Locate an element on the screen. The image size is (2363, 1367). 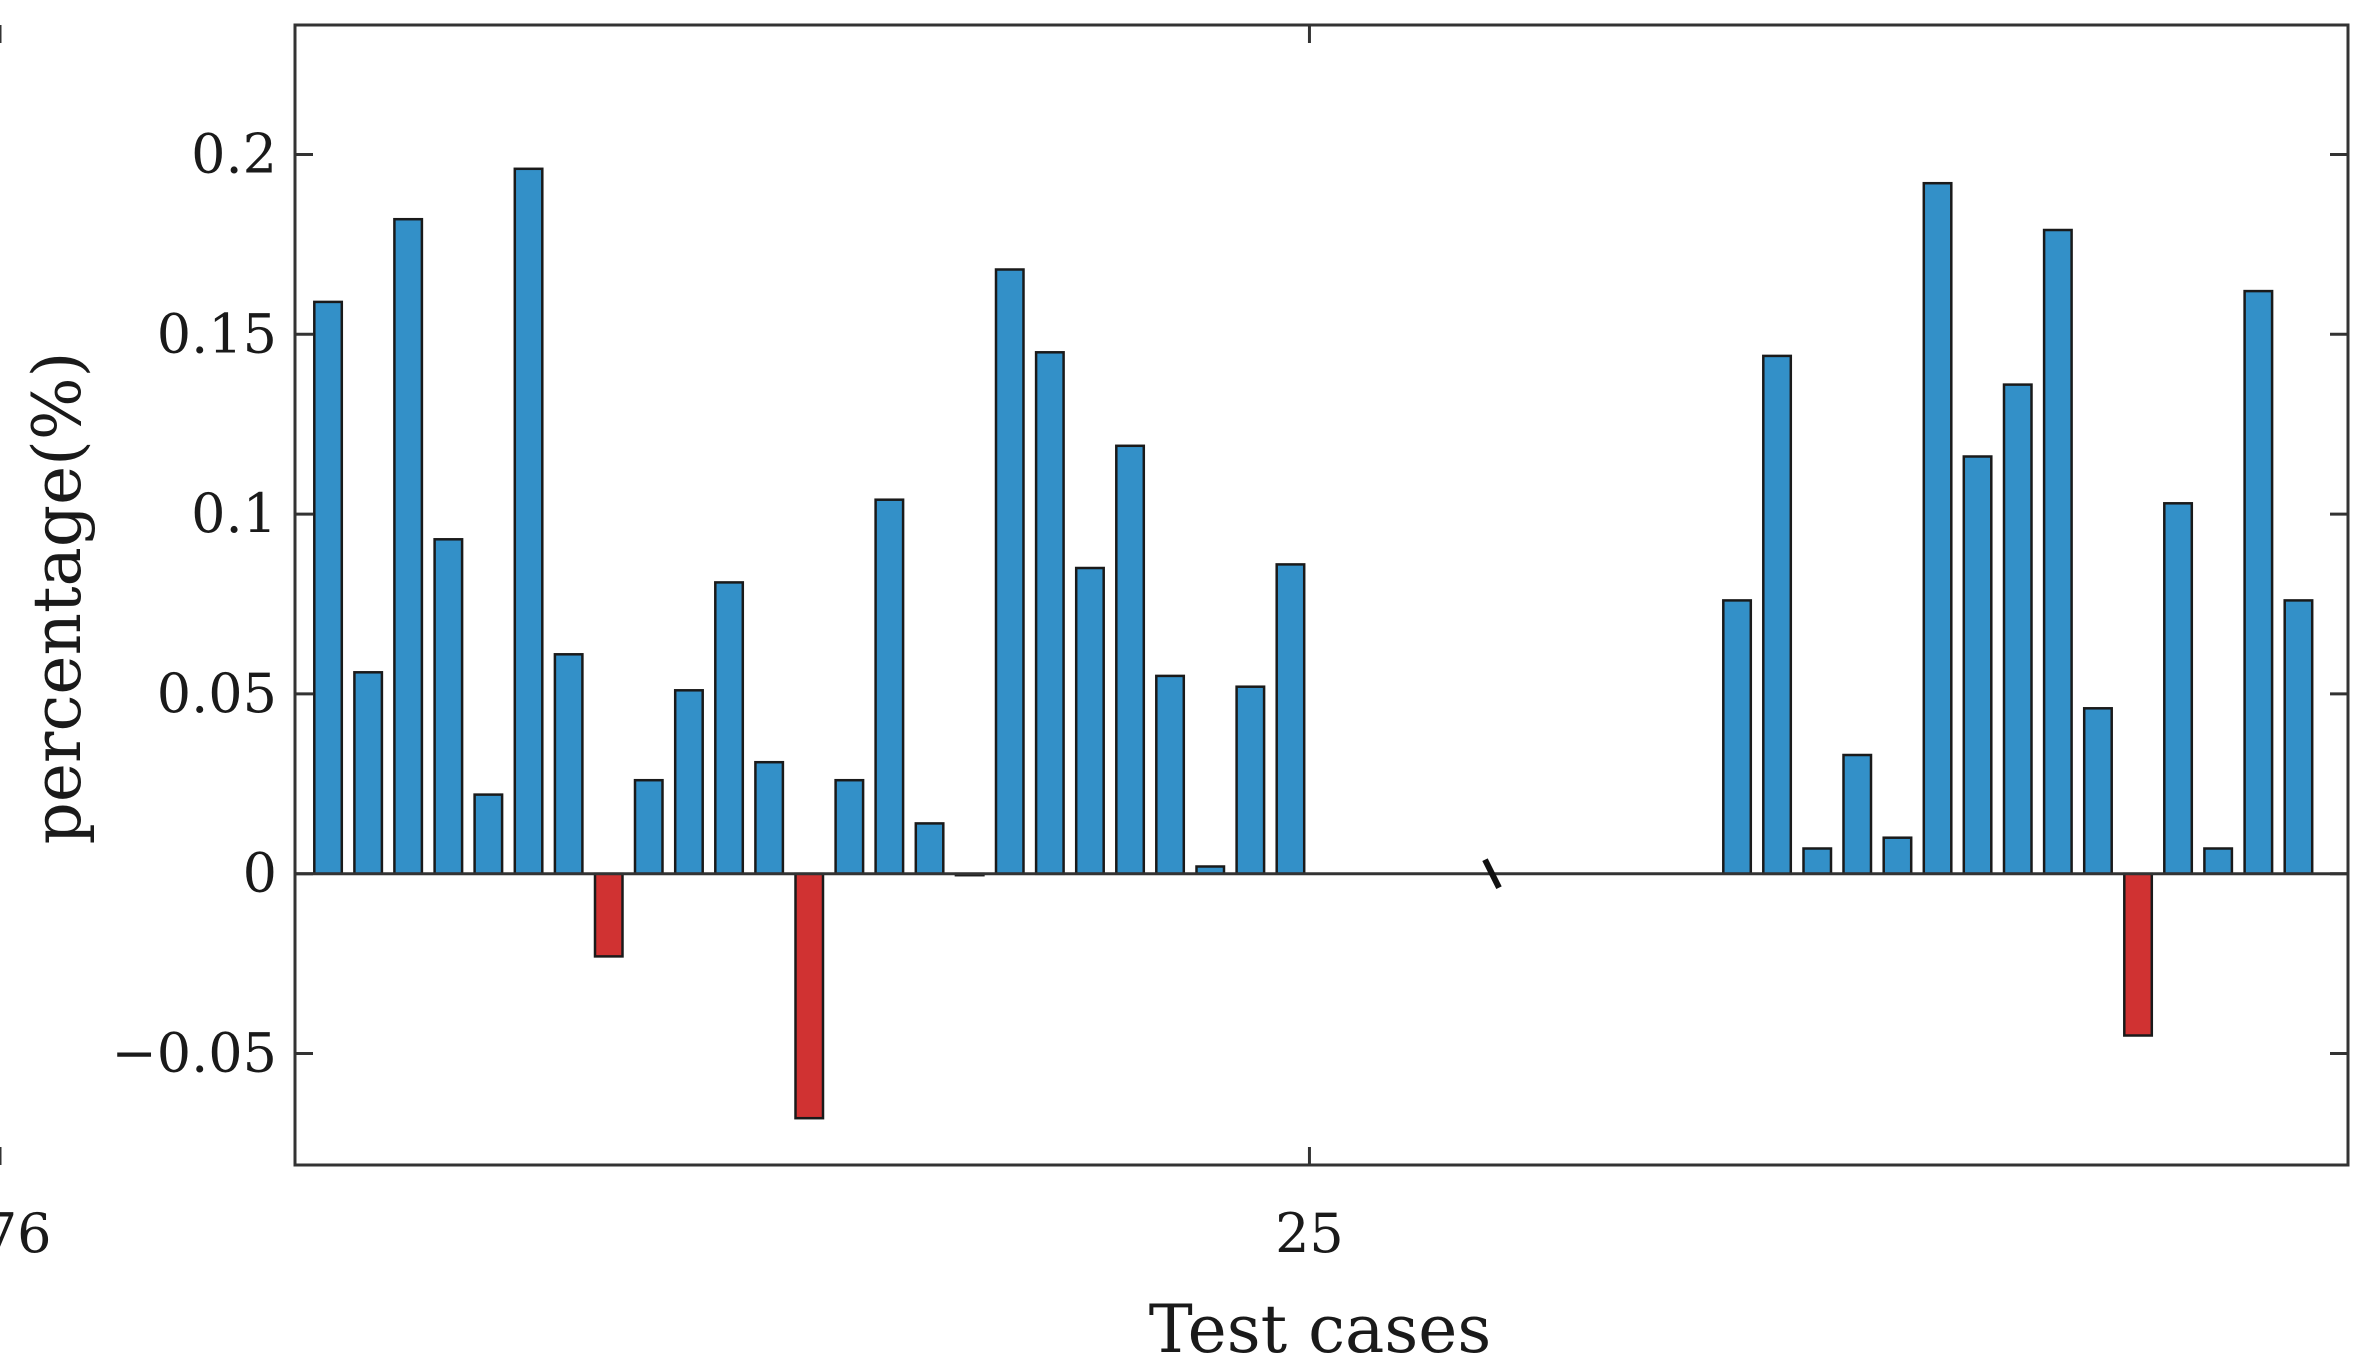
y-tick-label: 0.1 is located at coordinates (234, 513).